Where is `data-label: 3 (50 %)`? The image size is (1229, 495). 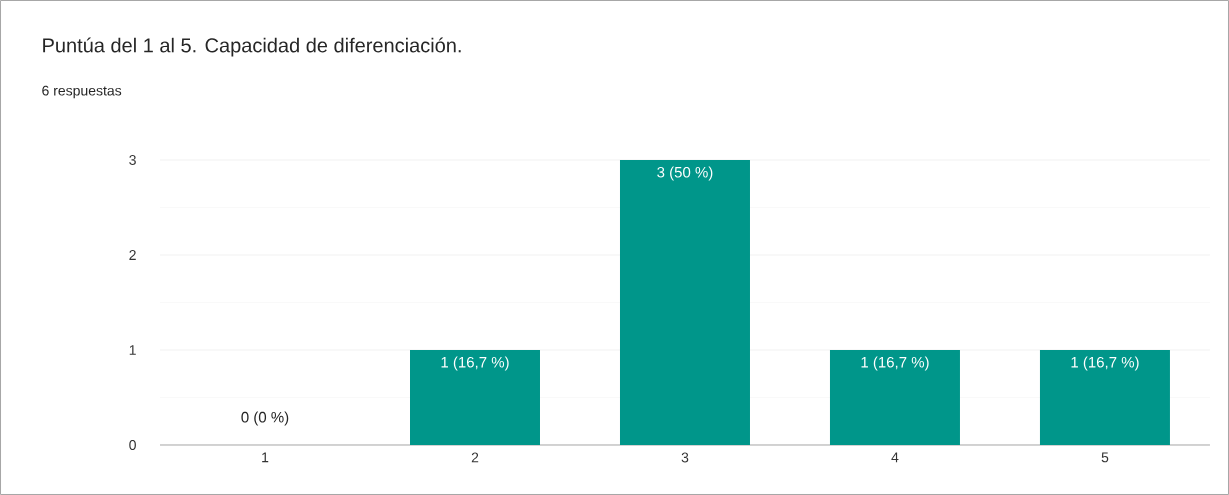
data-label: 3 (50 %) is located at coordinates (685, 173).